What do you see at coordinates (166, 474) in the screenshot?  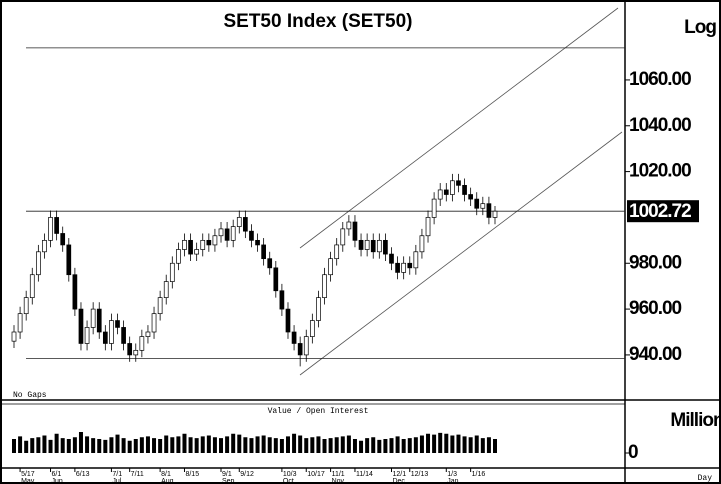 I see `x-tick-label: 8/1` at bounding box center [166, 474].